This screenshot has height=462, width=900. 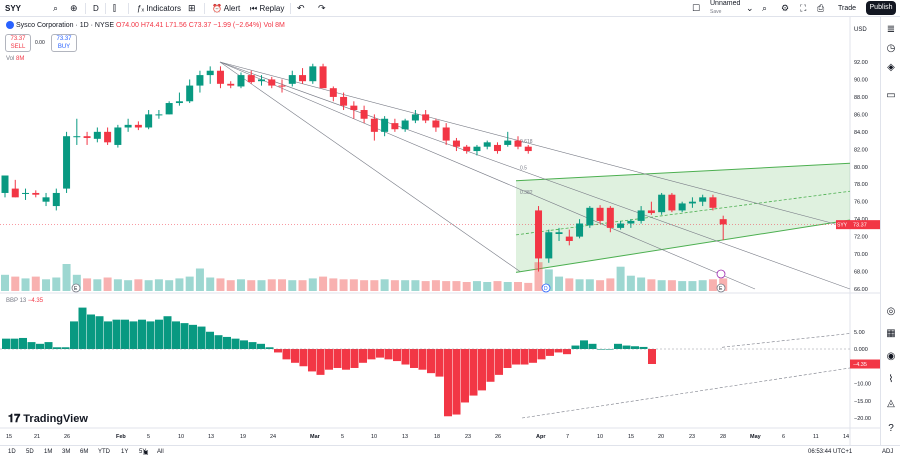 What do you see at coordinates (64, 43) in the screenshot?
I see `buy-button: 73.37 BUY` at bounding box center [64, 43].